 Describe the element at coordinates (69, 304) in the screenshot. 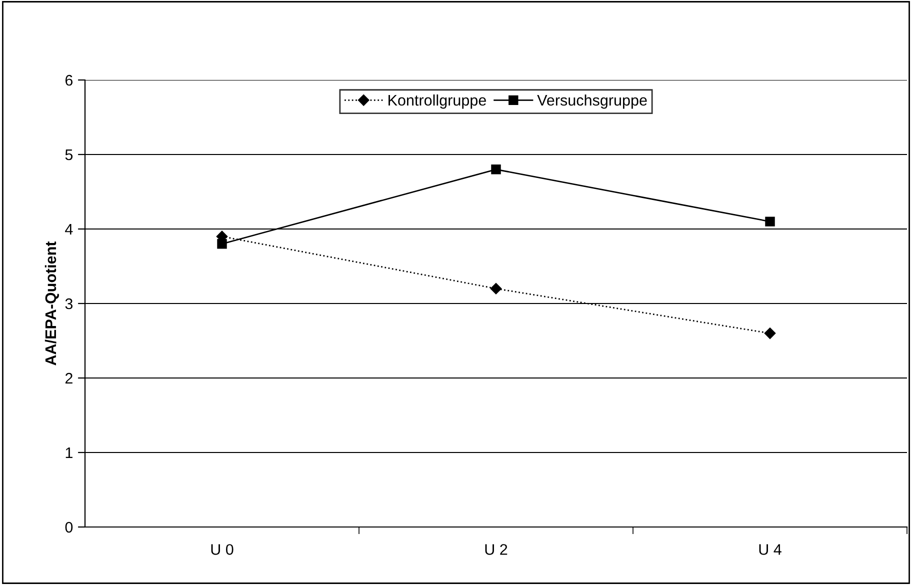

I see `y-tick-label: 3` at that location.